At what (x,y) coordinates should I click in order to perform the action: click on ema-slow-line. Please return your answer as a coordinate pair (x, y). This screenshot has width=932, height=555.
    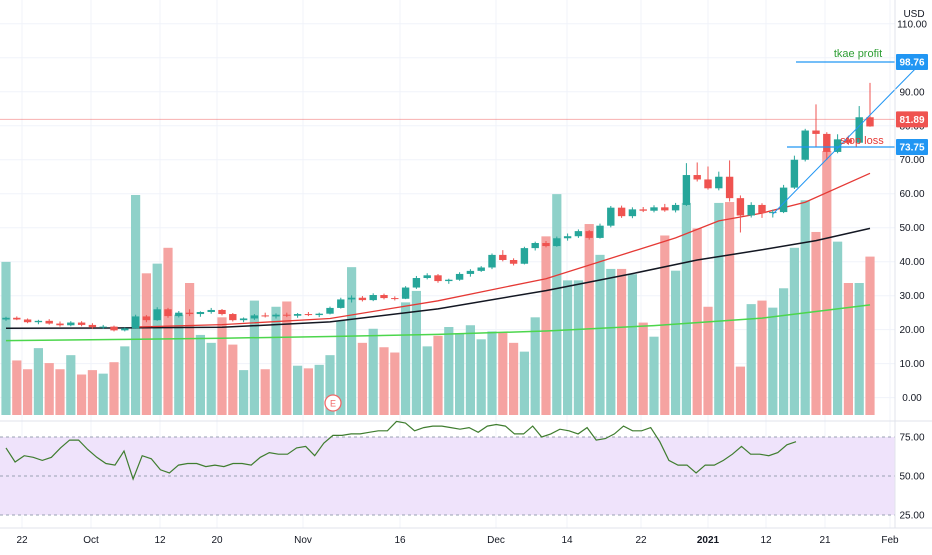
    Looking at the image, I should click on (438, 323).